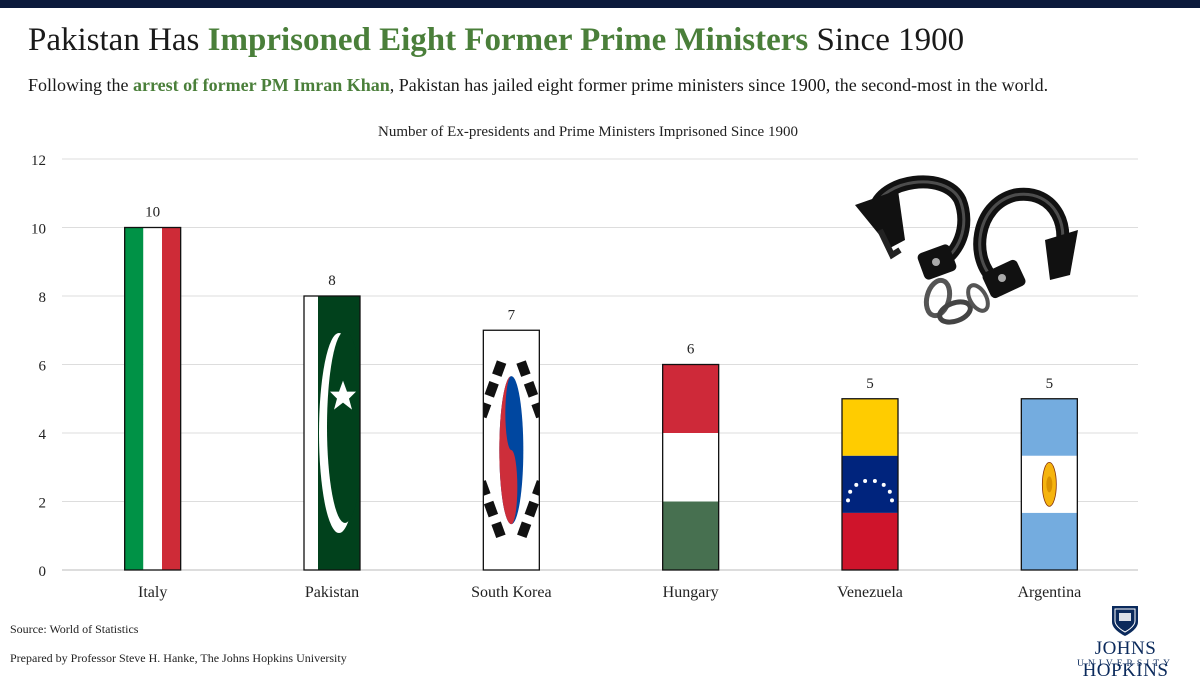 This screenshot has height=682, width=1200. Describe the element at coordinates (332, 592) in the screenshot. I see `x-tick-label: Pakistan` at that location.